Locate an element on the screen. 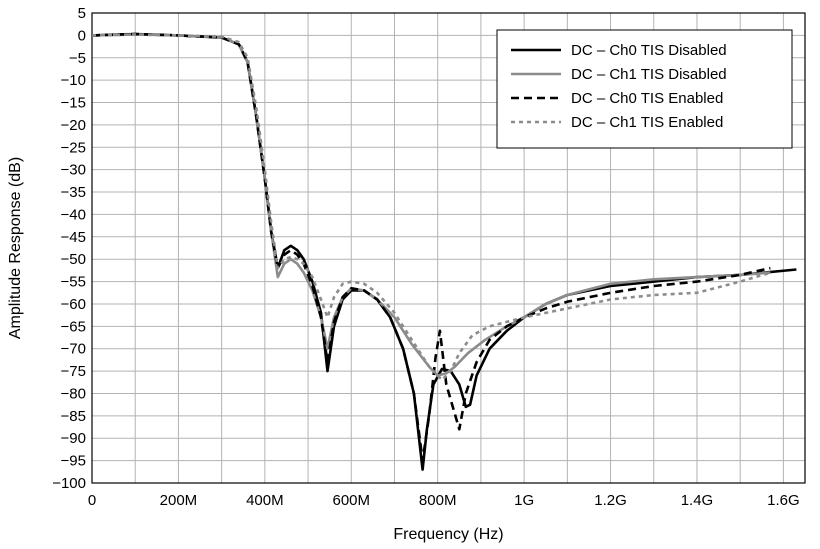 The height and width of the screenshot is (549, 820). y-tick-label: −50 is located at coordinates (73, 259).